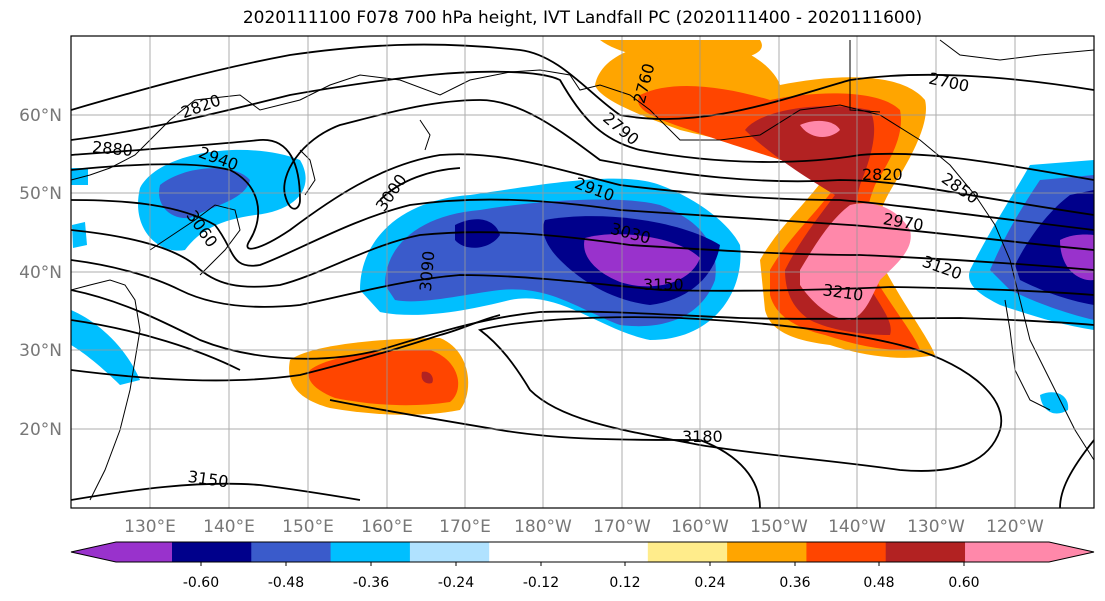 This screenshot has height=601, width=1105. I want to click on colorbar-tick-label: -0.48, so click(286, 583).